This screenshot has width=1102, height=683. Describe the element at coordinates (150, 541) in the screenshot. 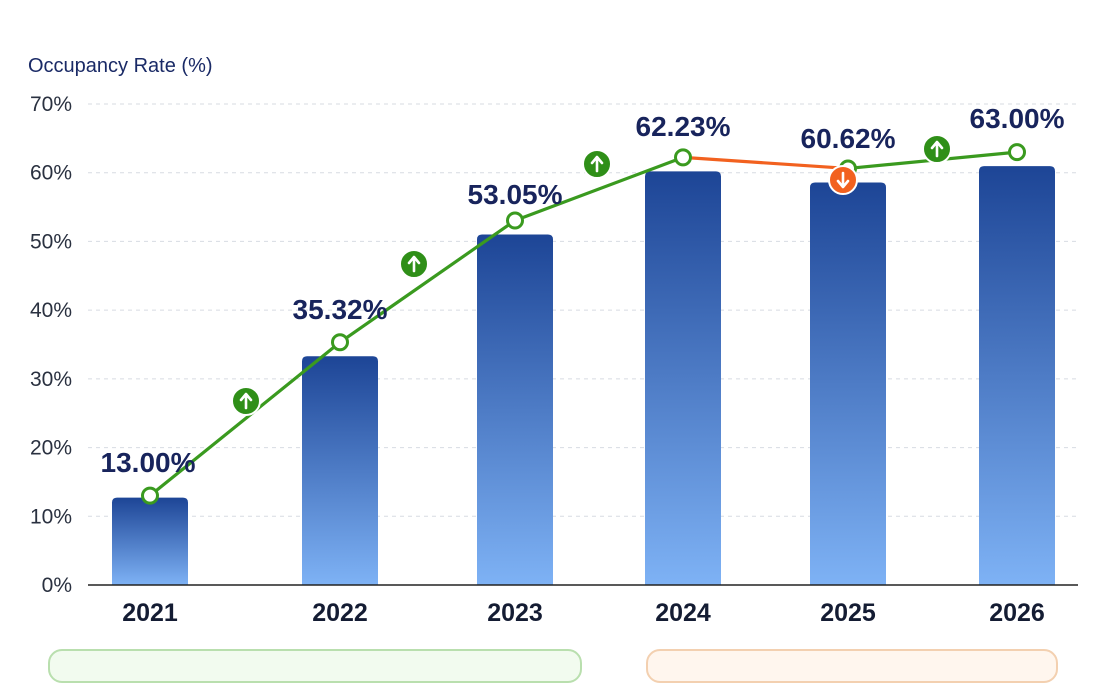

I see `bar-2021` at that location.